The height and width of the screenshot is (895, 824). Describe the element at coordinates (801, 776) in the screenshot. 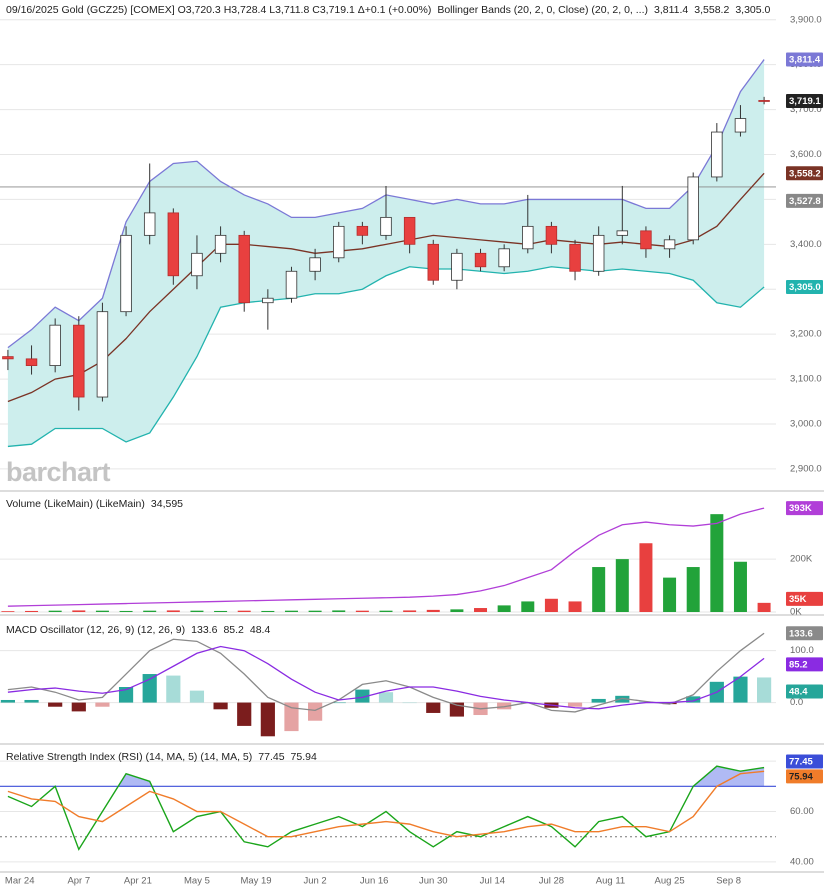

I see `badge-label: 75.94` at that location.